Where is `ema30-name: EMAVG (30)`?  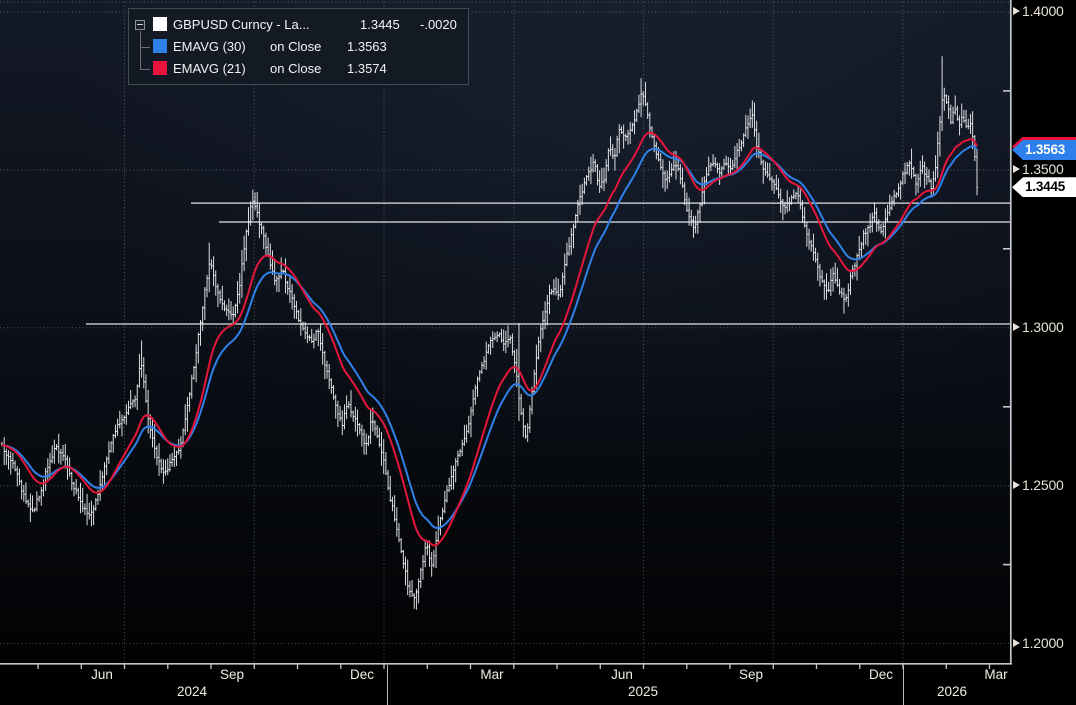 ema30-name: EMAVG (30) is located at coordinates (209, 46).